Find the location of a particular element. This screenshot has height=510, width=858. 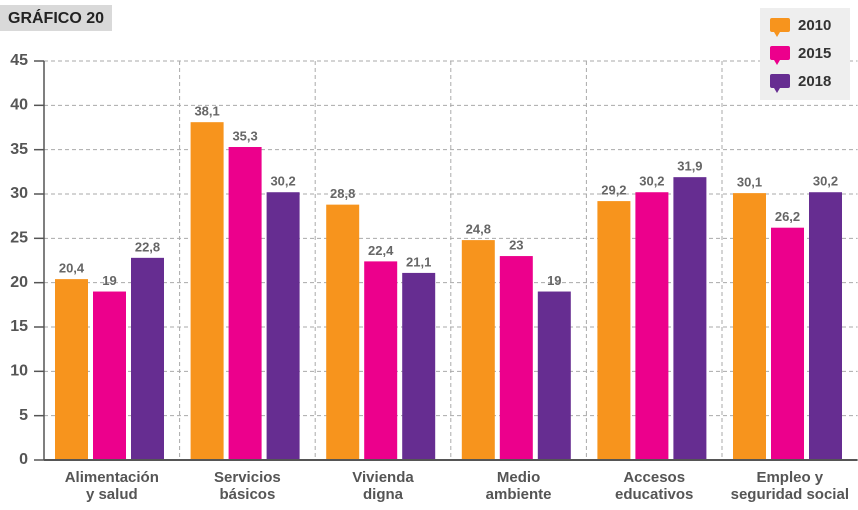

y-tick-label: 30 is located at coordinates (19, 193).